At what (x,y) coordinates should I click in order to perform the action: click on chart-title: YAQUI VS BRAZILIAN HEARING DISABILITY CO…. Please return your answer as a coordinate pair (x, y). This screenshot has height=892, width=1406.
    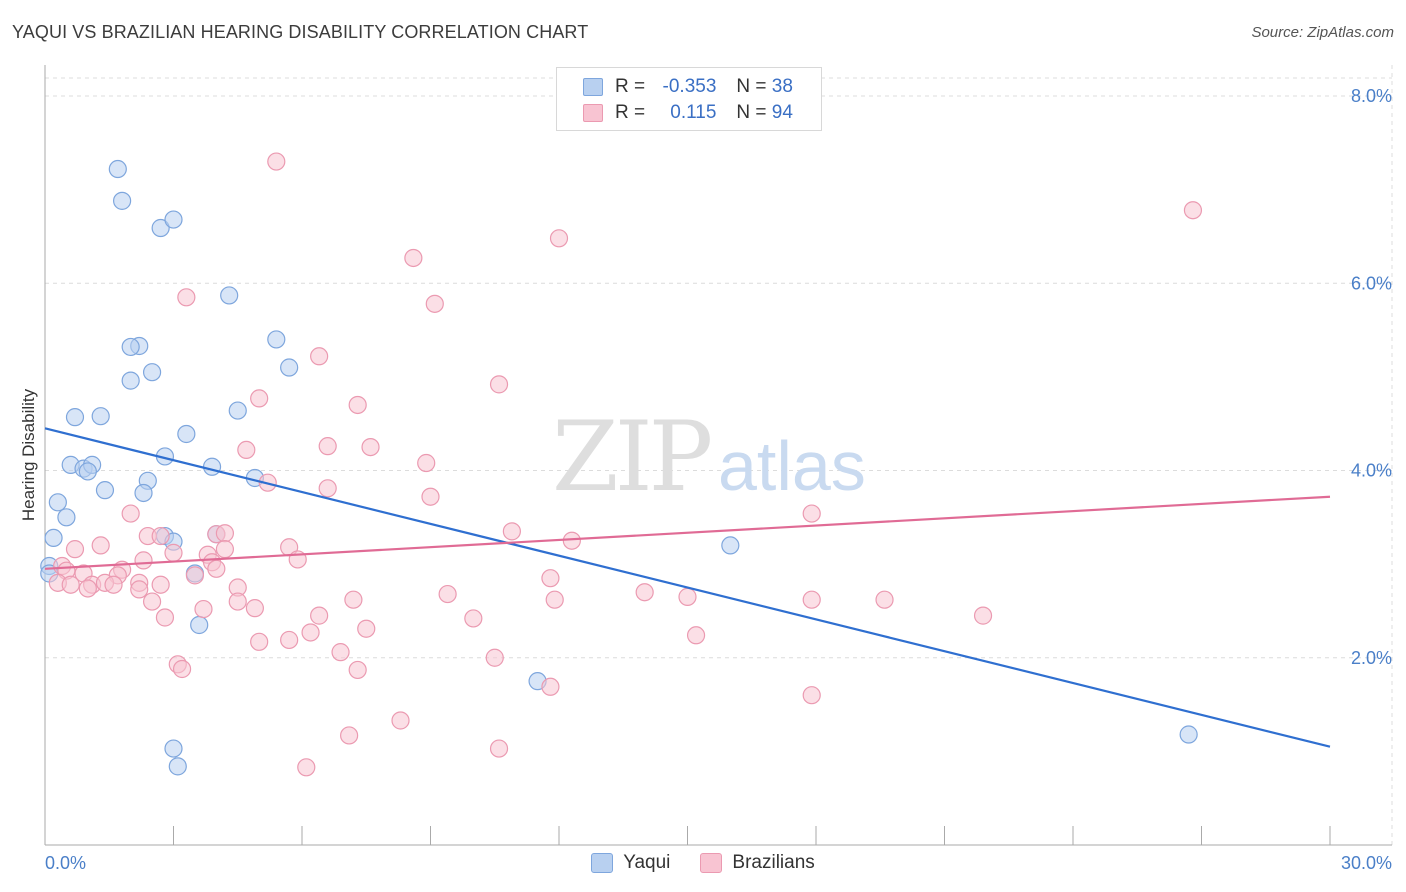
    Looking at the image, I should click on (300, 32).